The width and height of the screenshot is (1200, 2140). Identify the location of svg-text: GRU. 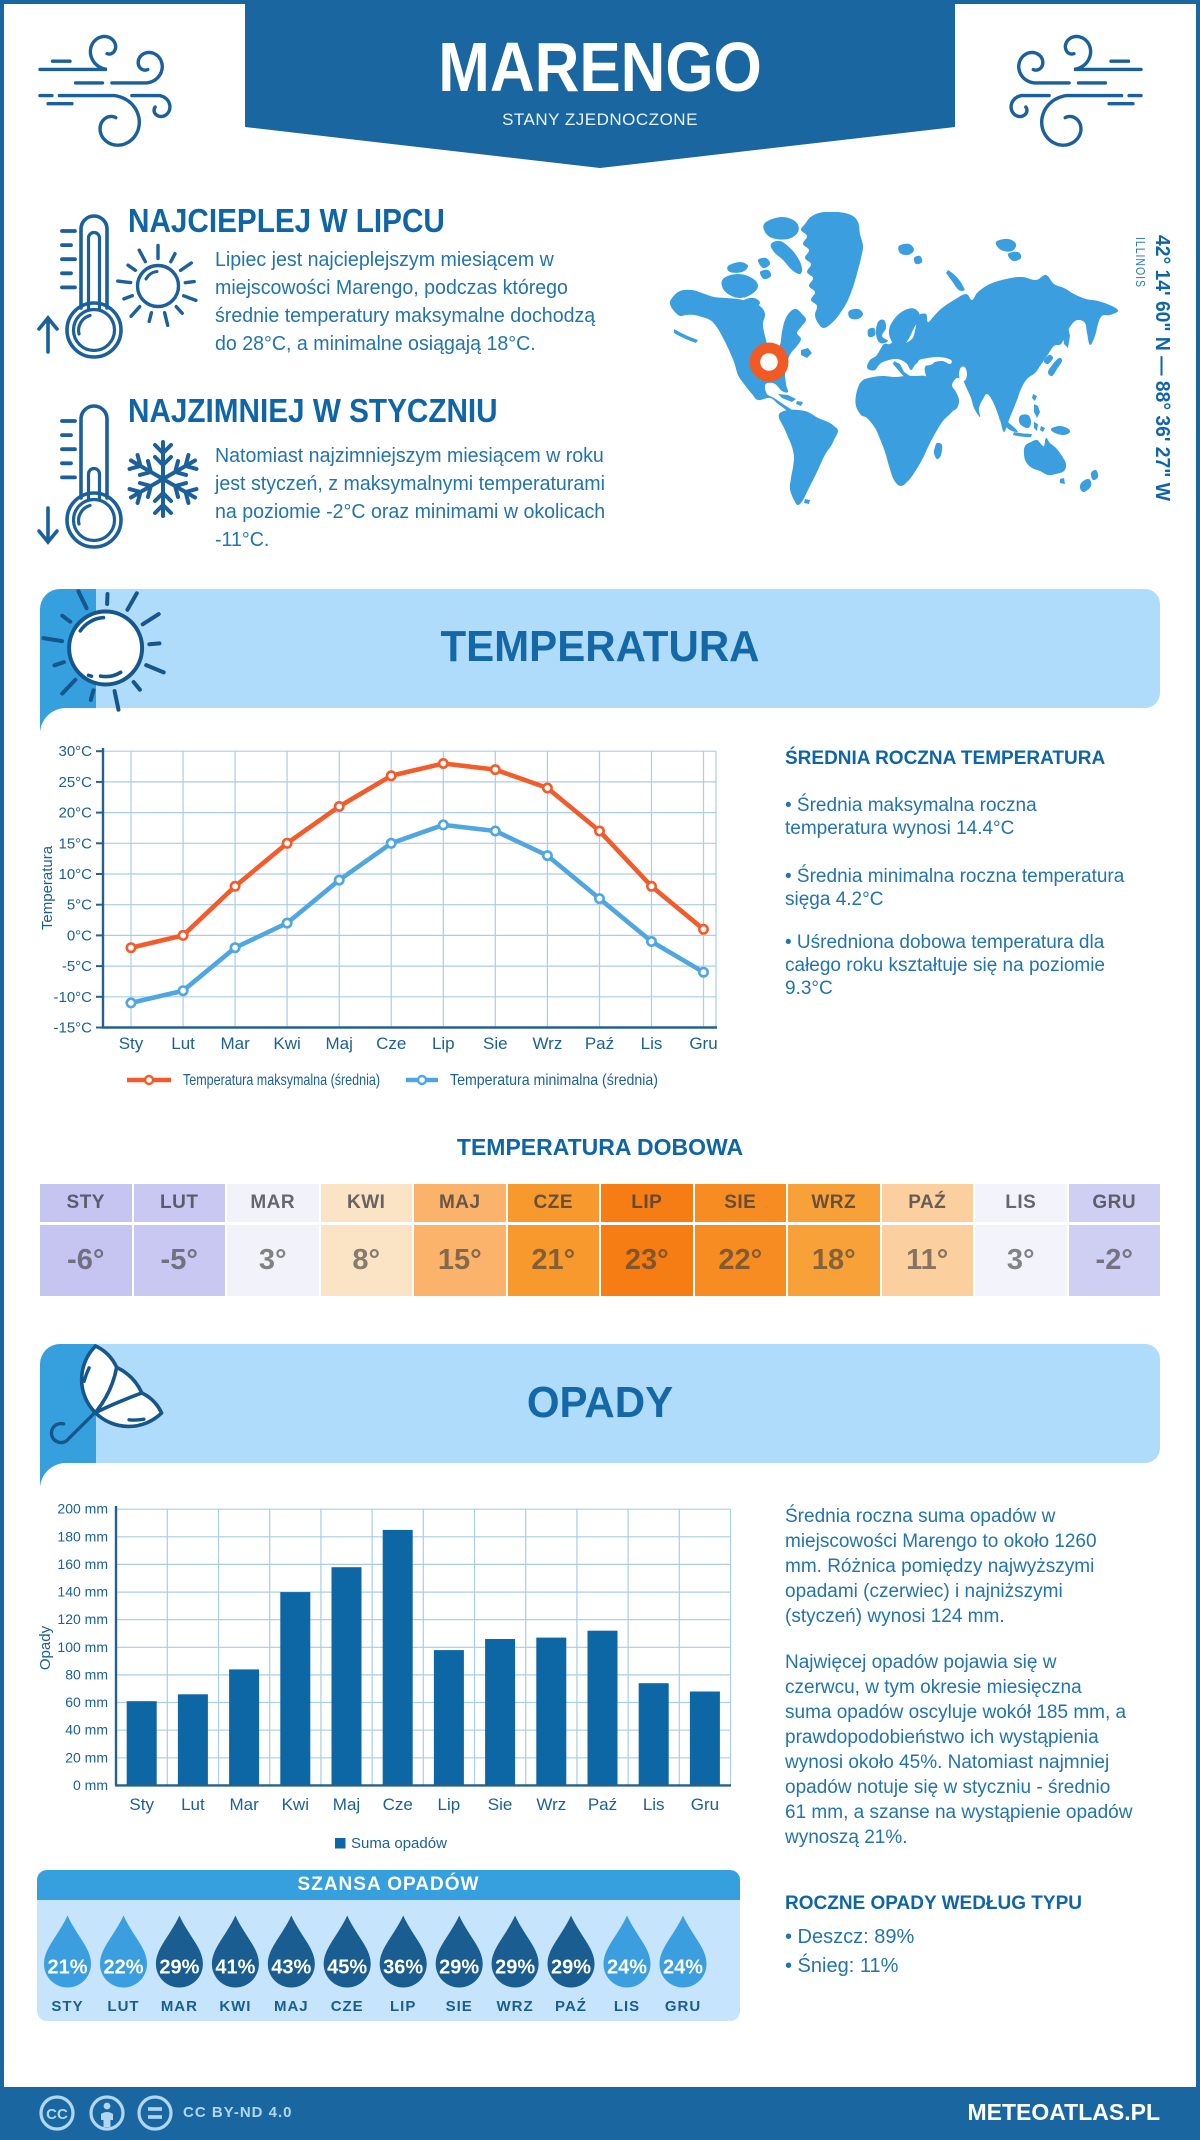
(683, 2006).